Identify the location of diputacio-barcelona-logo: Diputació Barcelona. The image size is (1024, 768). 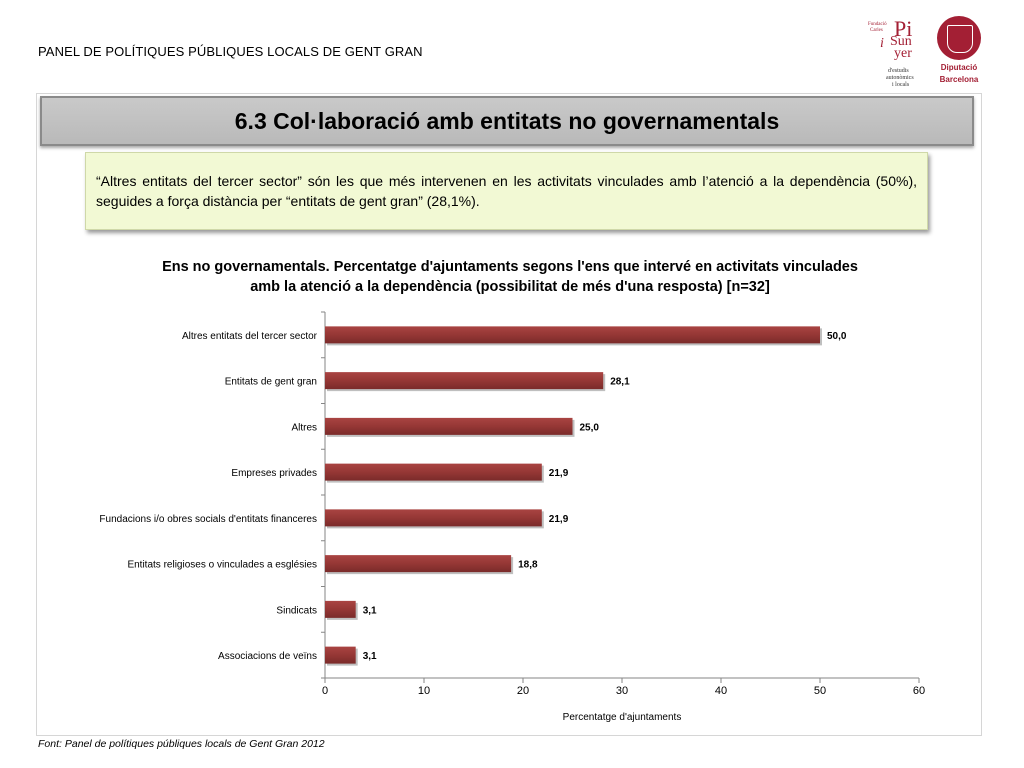
(959, 51).